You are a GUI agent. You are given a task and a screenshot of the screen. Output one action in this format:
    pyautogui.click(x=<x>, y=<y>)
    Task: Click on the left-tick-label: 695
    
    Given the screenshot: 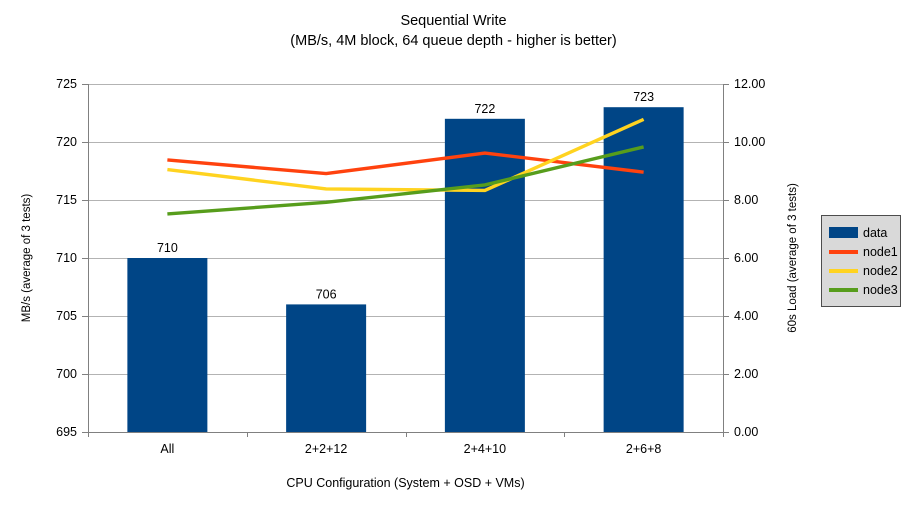 What is the action you would take?
    pyautogui.click(x=66, y=432)
    